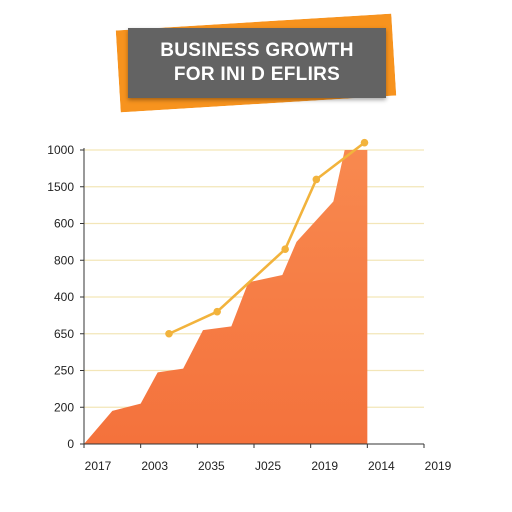 The width and height of the screenshot is (512, 512). I want to click on y-tick-label: 800, so click(64, 260).